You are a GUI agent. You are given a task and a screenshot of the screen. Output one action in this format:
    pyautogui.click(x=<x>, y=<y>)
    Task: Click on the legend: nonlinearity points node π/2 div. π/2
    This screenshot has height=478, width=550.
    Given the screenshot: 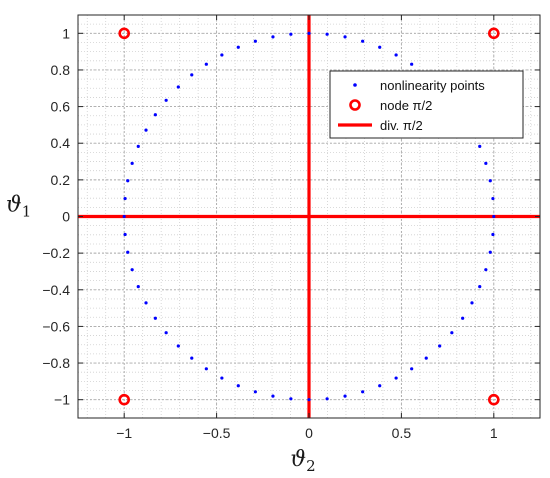 What is the action you would take?
    pyautogui.click(x=426, y=104)
    